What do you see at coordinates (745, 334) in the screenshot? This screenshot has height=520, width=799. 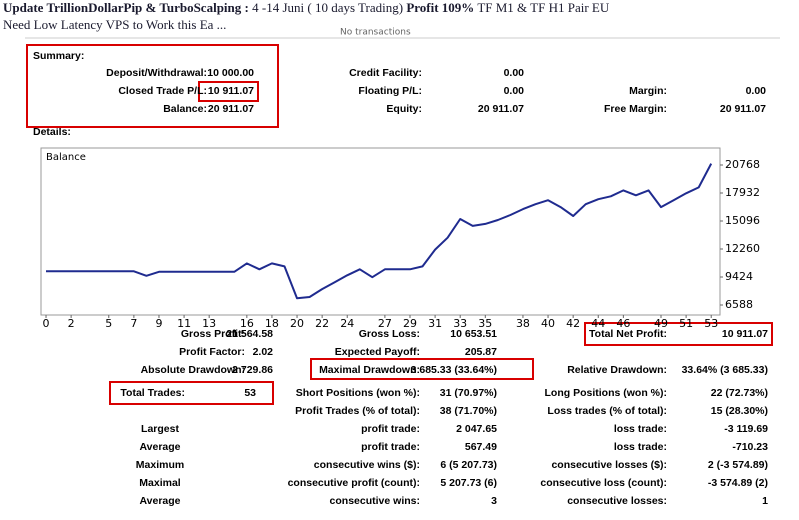 I see `stat-value: 10 911.07` at bounding box center [745, 334].